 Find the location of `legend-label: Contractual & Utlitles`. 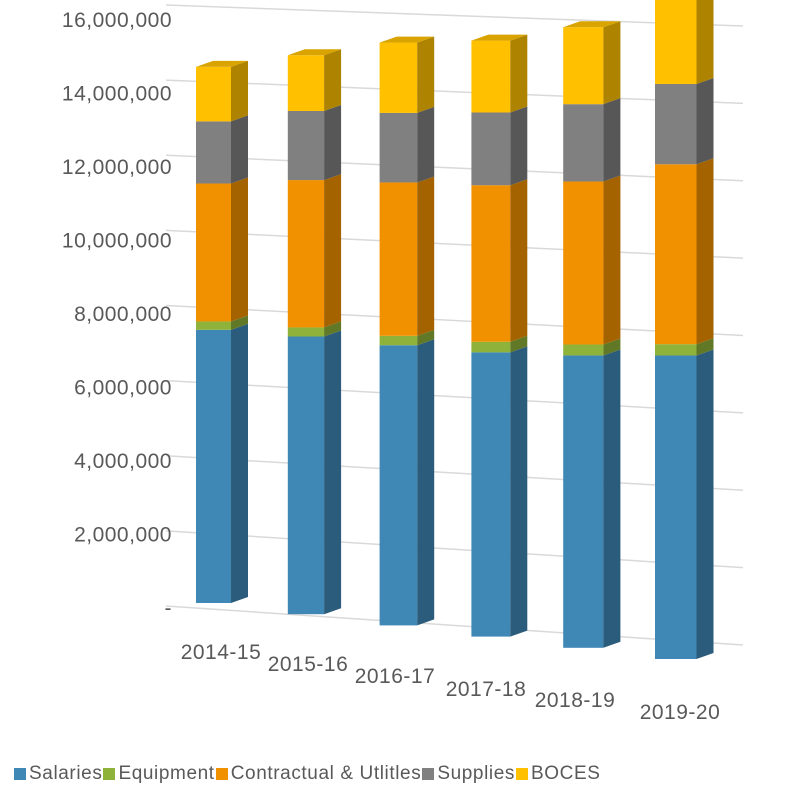

legend-label: Contractual & Utlitles is located at coordinates (326, 773).